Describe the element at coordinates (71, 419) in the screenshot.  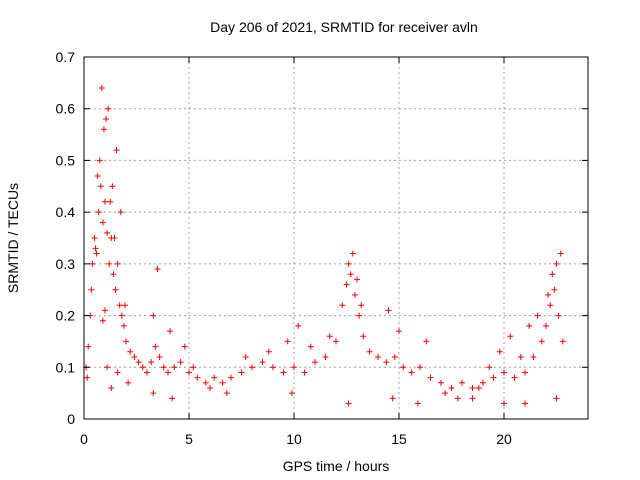
I see `y-tick-label: 0` at that location.